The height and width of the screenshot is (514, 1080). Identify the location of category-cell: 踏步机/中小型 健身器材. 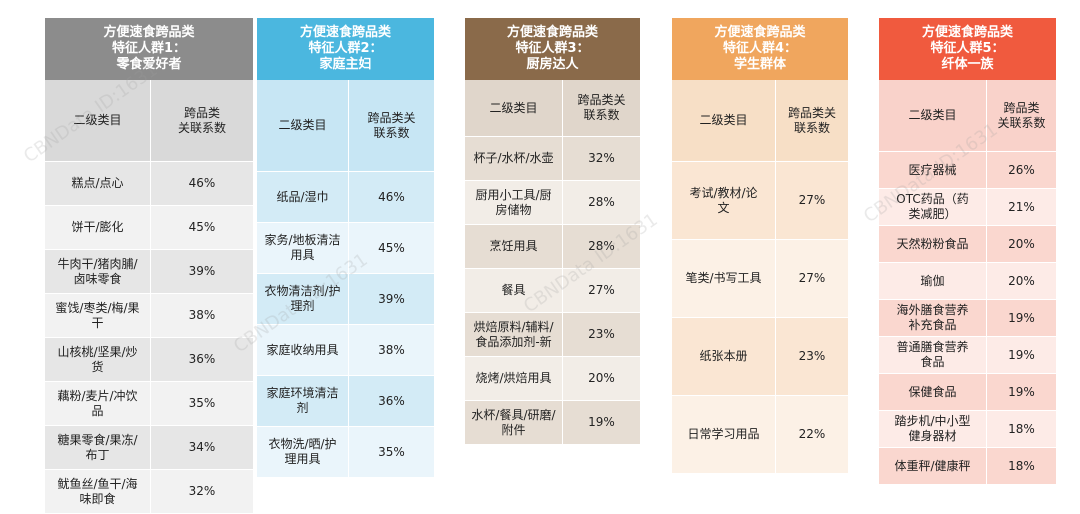
(933, 429).